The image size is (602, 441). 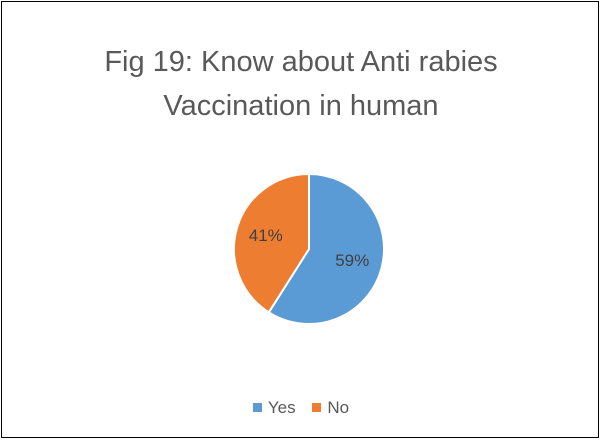 I want to click on chart-title-line-2: Vaccination in human, so click(x=301, y=106).